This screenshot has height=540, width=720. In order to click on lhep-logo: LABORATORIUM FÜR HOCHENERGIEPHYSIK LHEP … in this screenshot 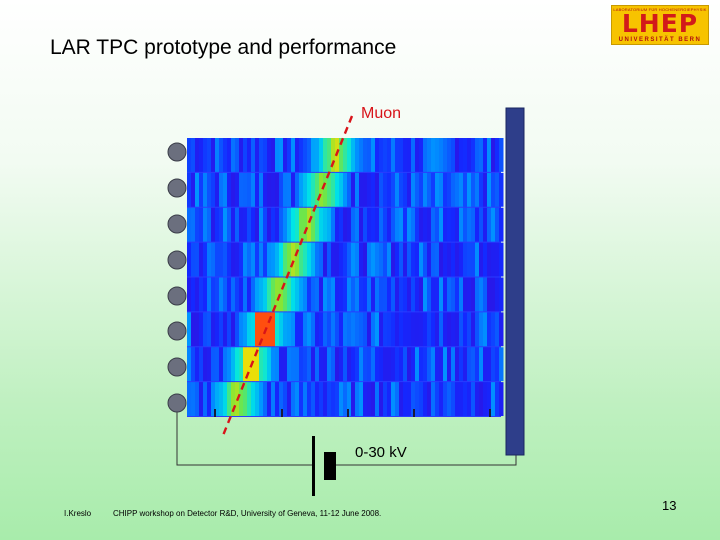, I will do `click(660, 25)`.